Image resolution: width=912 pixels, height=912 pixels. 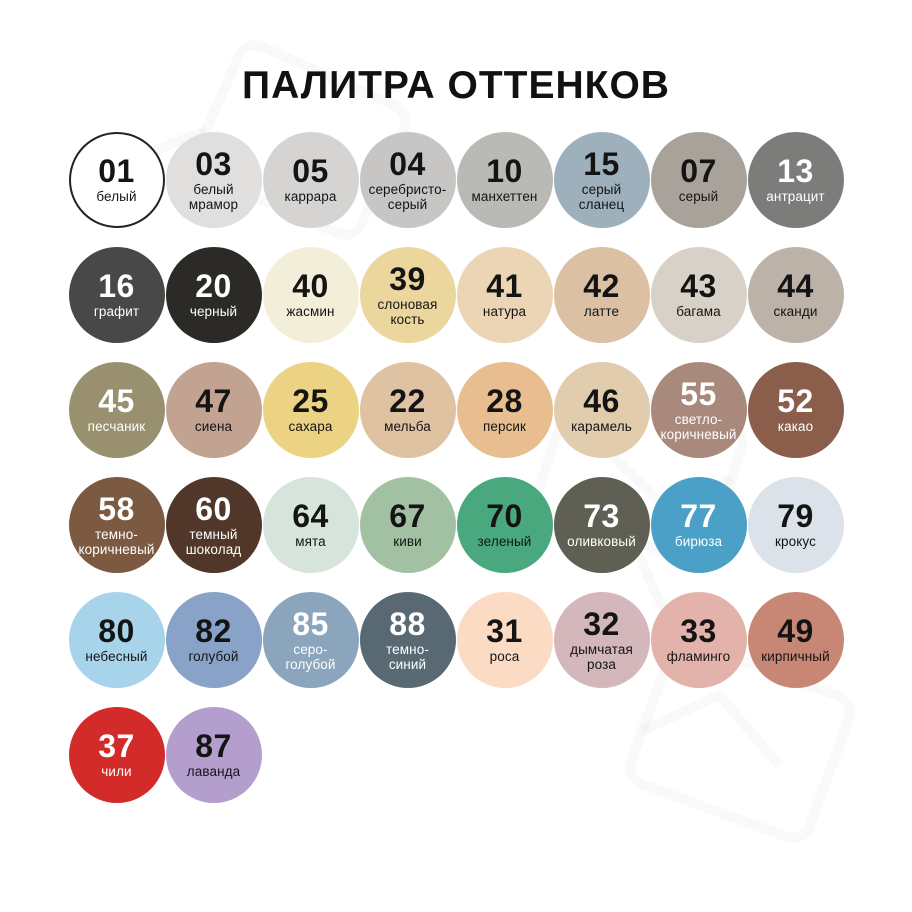 What do you see at coordinates (698, 542) in the screenshot?
I see `swatch-name: бирюза` at bounding box center [698, 542].